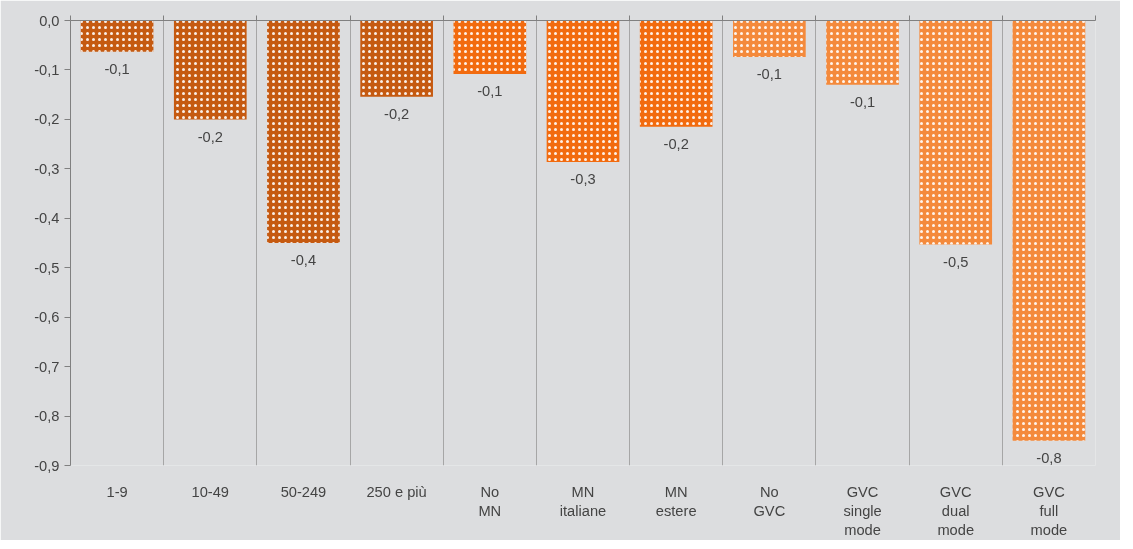 The height and width of the screenshot is (549, 1133). What do you see at coordinates (210, 491) in the screenshot?
I see `x-tick-label: 10-49` at bounding box center [210, 491].